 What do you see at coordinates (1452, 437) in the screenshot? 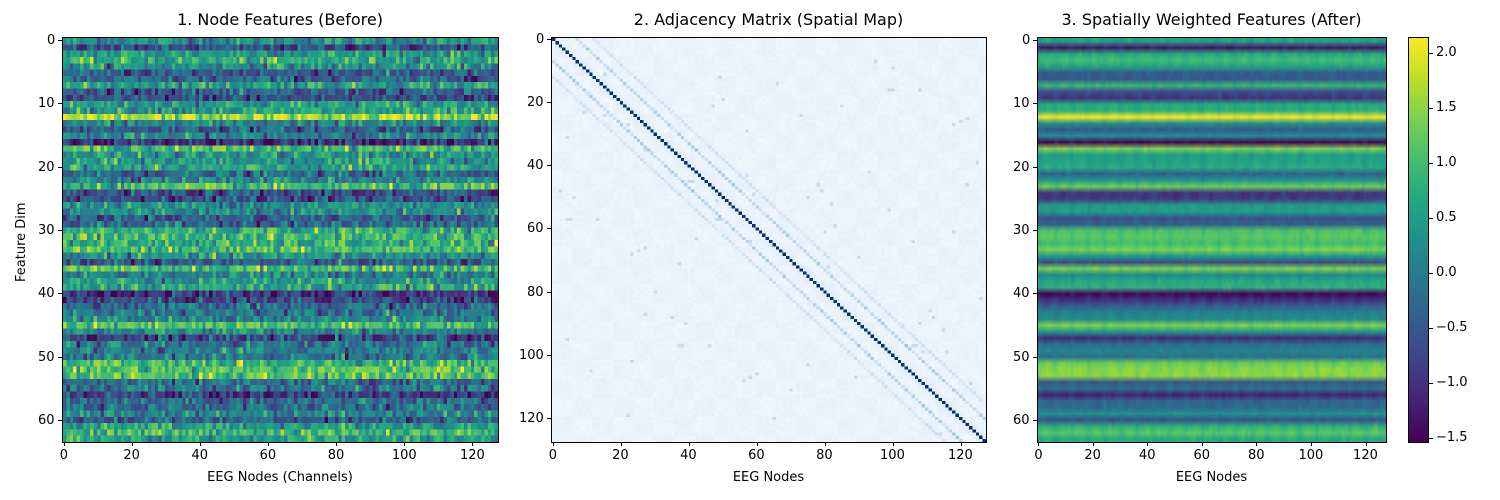
I see `colorbar-tick-label: −1.5` at bounding box center [1452, 437].